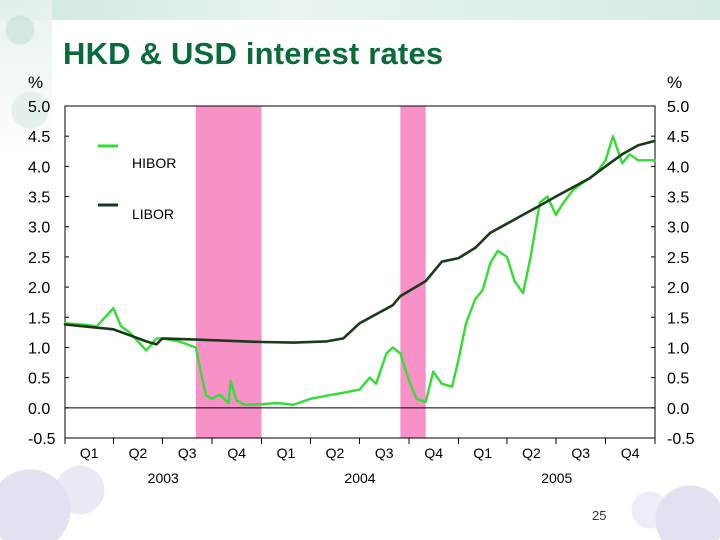 The image size is (720, 540). I want to click on page-number: 25, so click(599, 515).